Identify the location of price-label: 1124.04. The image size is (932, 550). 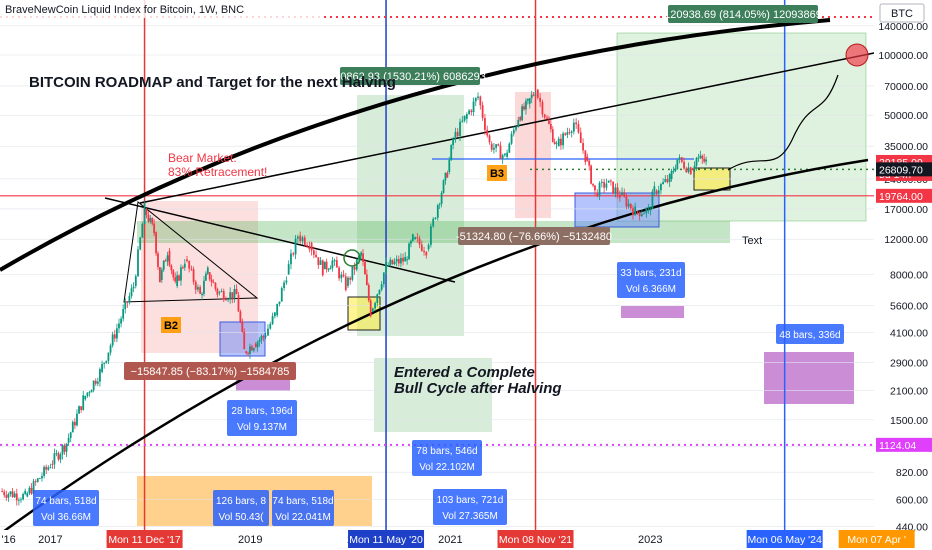
(897, 446).